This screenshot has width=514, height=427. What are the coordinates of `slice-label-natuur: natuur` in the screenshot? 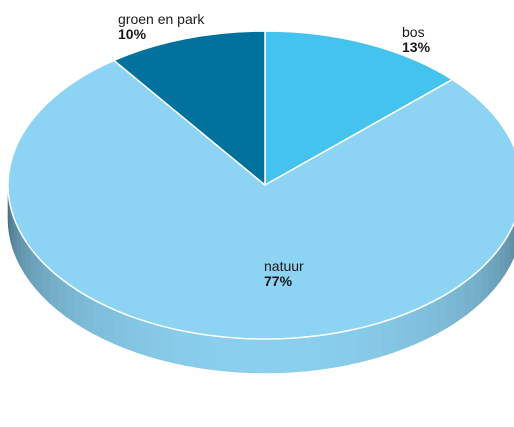 It's located at (284, 266).